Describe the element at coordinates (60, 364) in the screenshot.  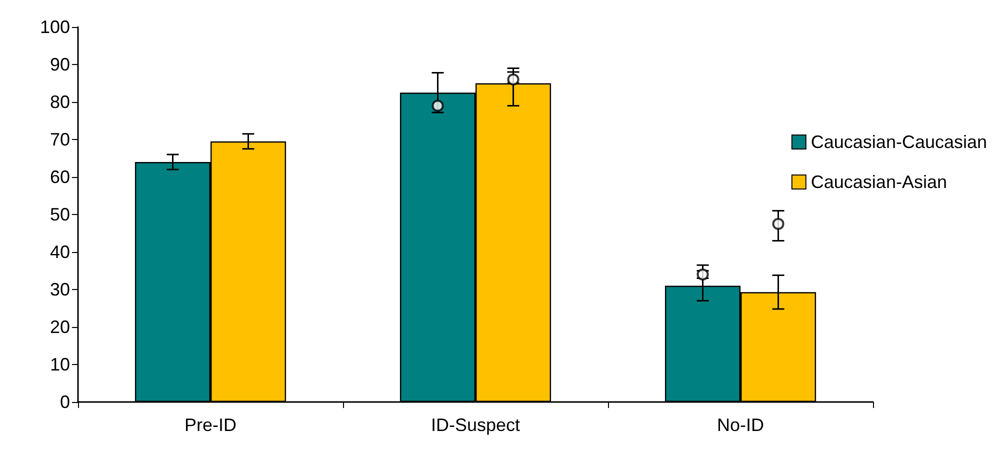
I see `y-tick-label: 10` at that location.